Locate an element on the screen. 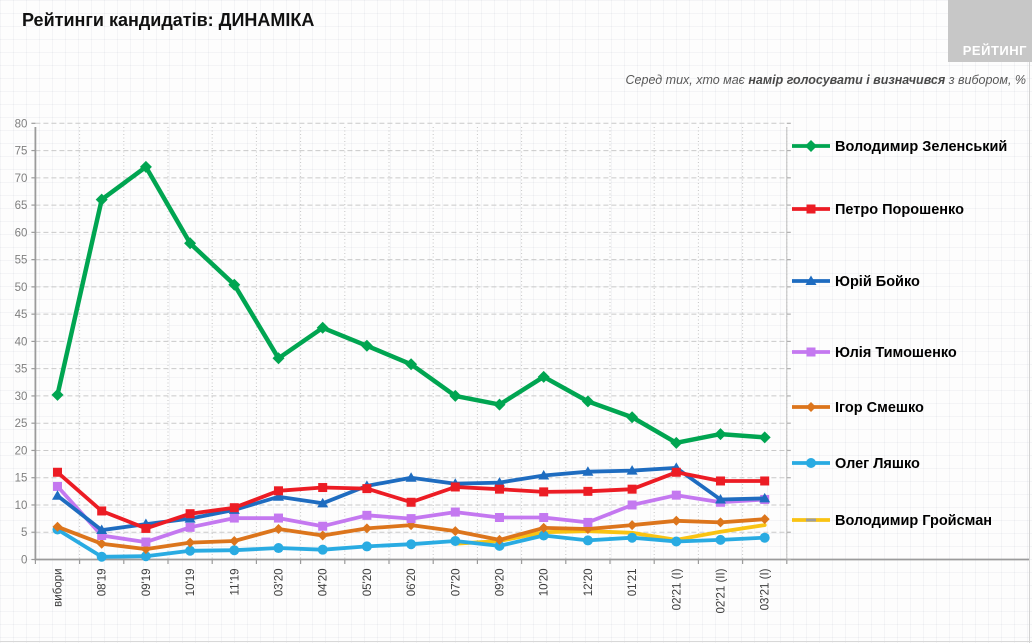 This screenshot has width=1032, height=643. x-tick-label: 05'20 is located at coordinates (368, 583).